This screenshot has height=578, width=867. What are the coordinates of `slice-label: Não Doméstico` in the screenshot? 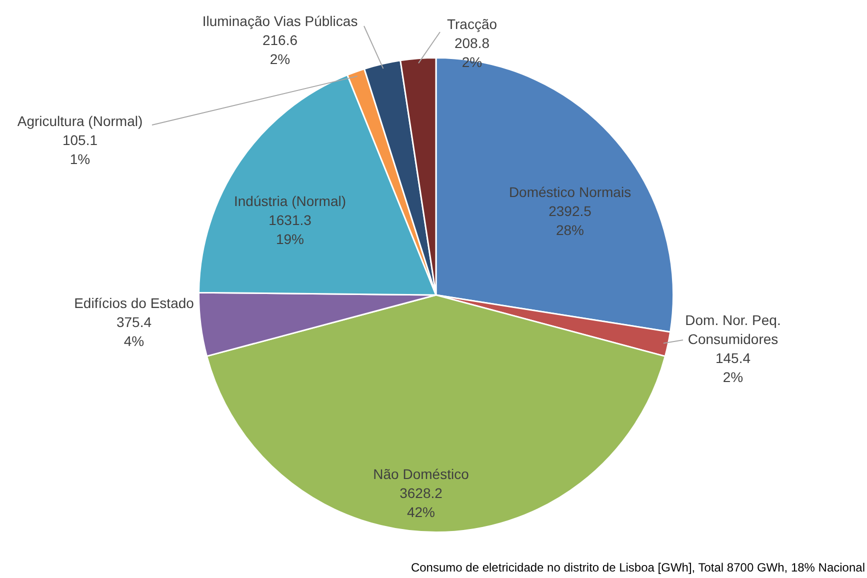 It's located at (421, 474).